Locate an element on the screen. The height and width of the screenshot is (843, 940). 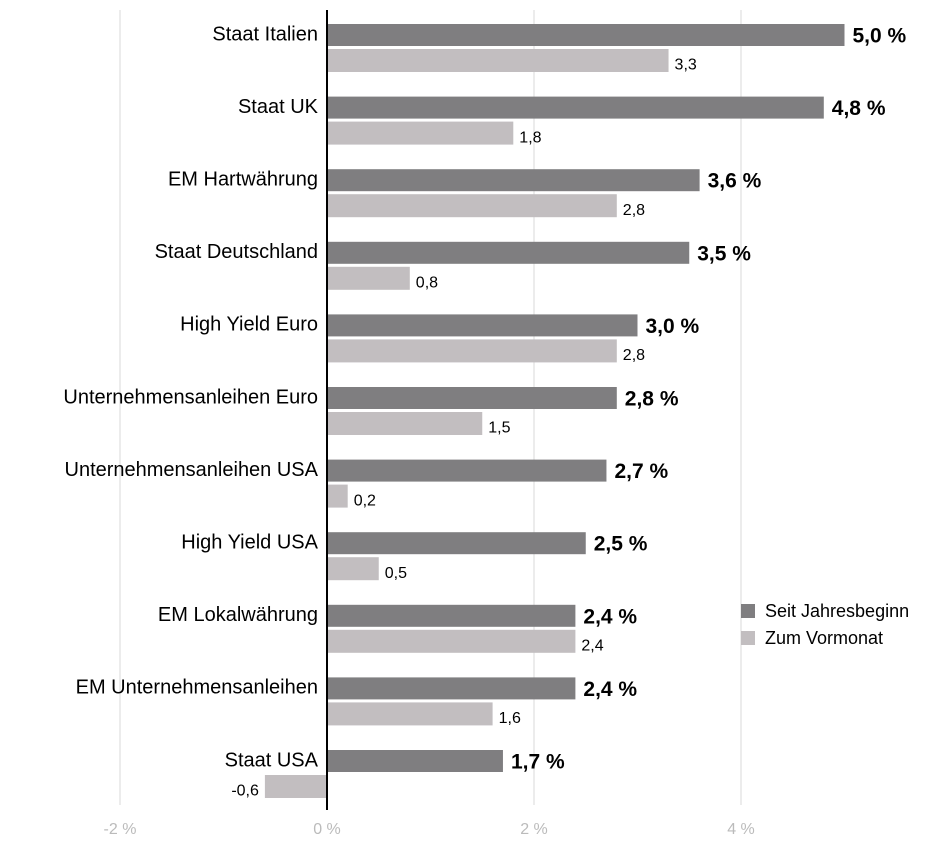
legend-label: Zum Vormonat is located at coordinates (824, 638).